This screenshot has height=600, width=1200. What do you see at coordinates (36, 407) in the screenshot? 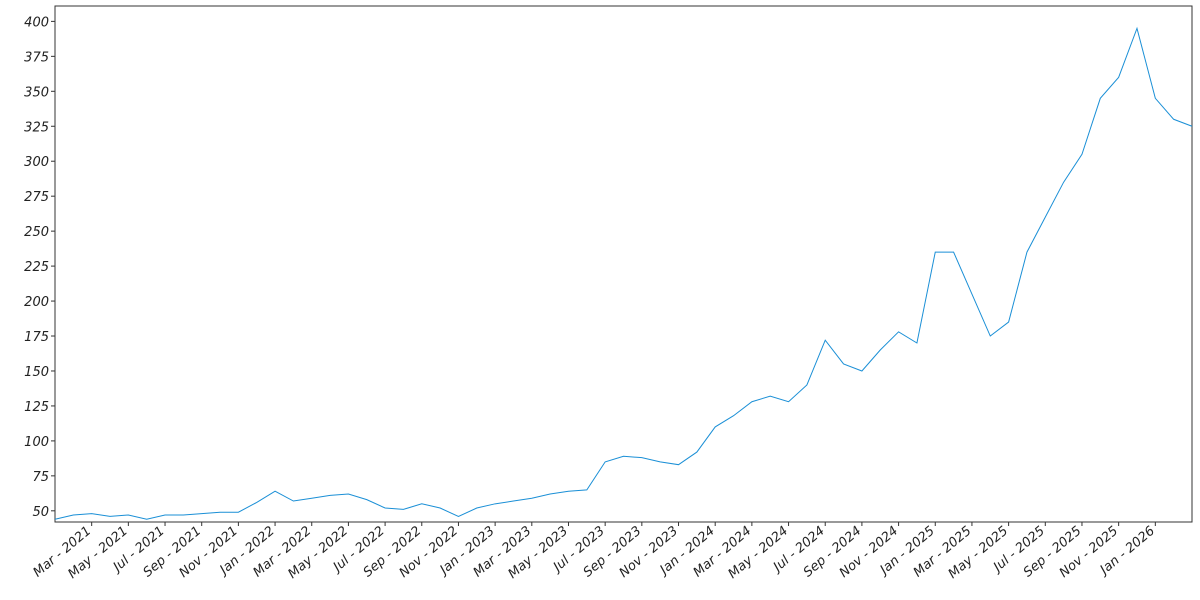
I see `y-tick-label: 125` at bounding box center [36, 407].